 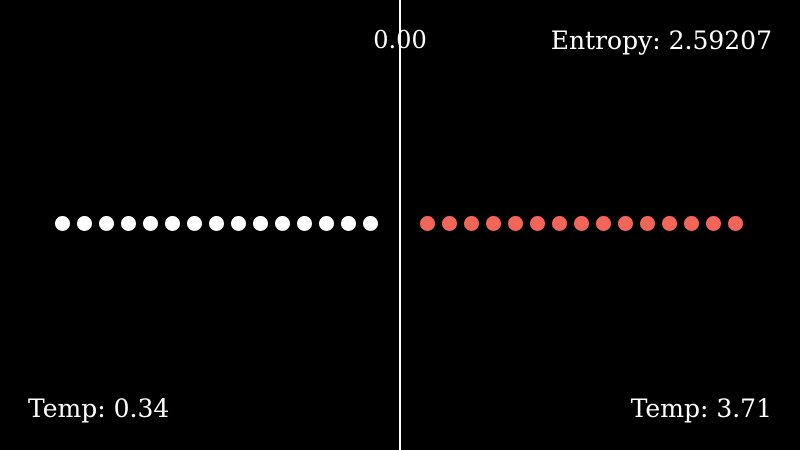 I want to click on left-particle-row, so click(x=217, y=224).